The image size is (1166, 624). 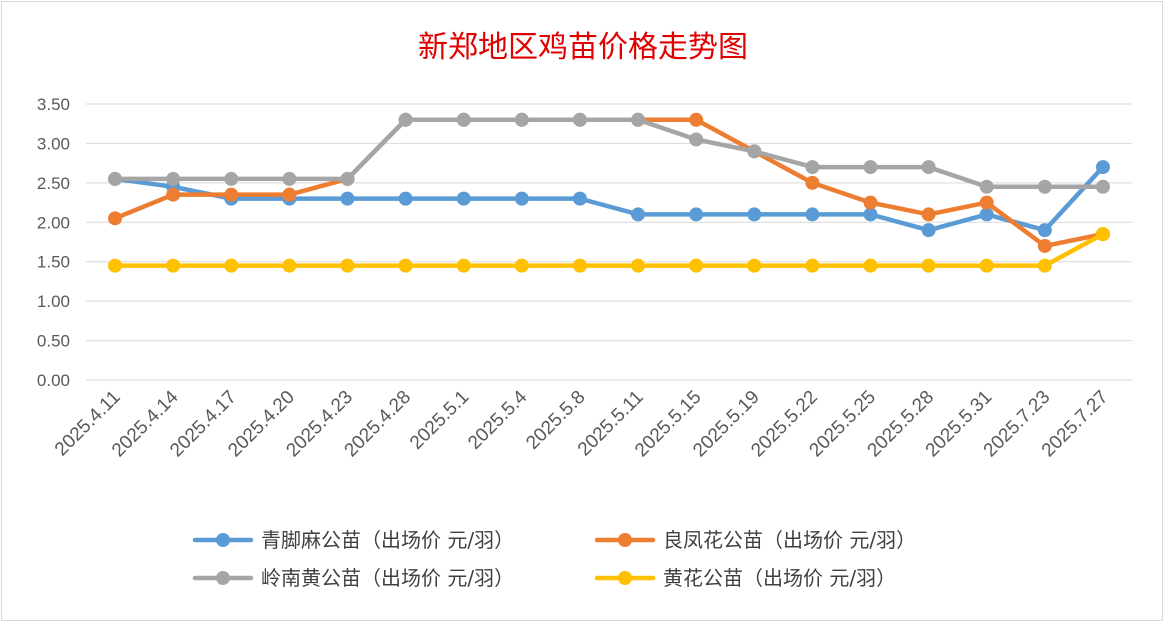 What do you see at coordinates (53, 262) in the screenshot?
I see `y-tick-label: 1.50` at bounding box center [53, 262].